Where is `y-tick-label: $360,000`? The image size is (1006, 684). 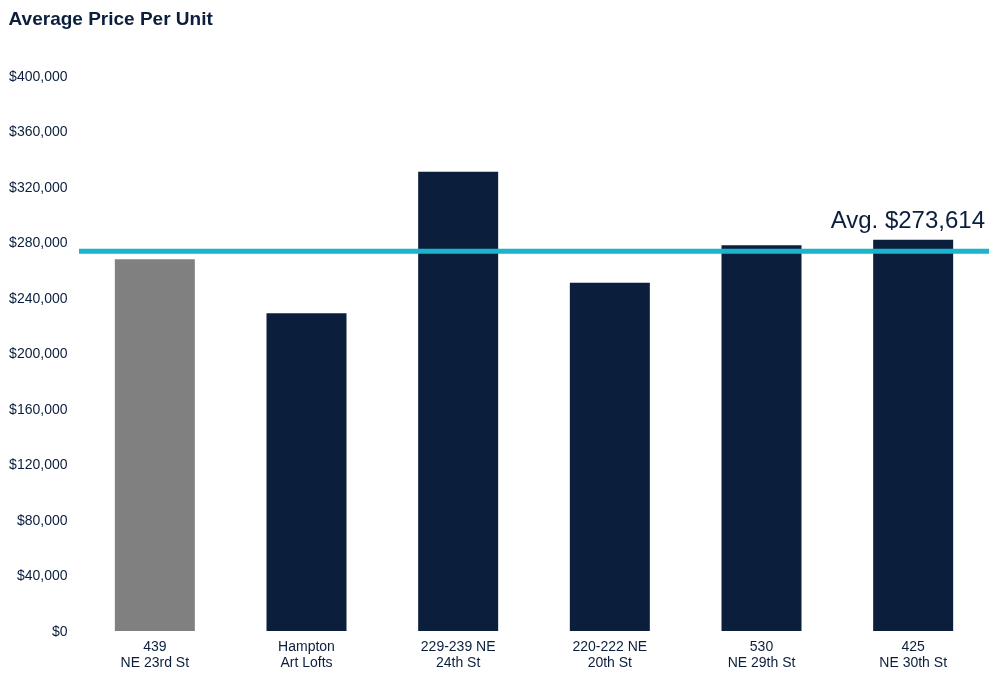 y-tick-label: $360,000 is located at coordinates (38, 131).